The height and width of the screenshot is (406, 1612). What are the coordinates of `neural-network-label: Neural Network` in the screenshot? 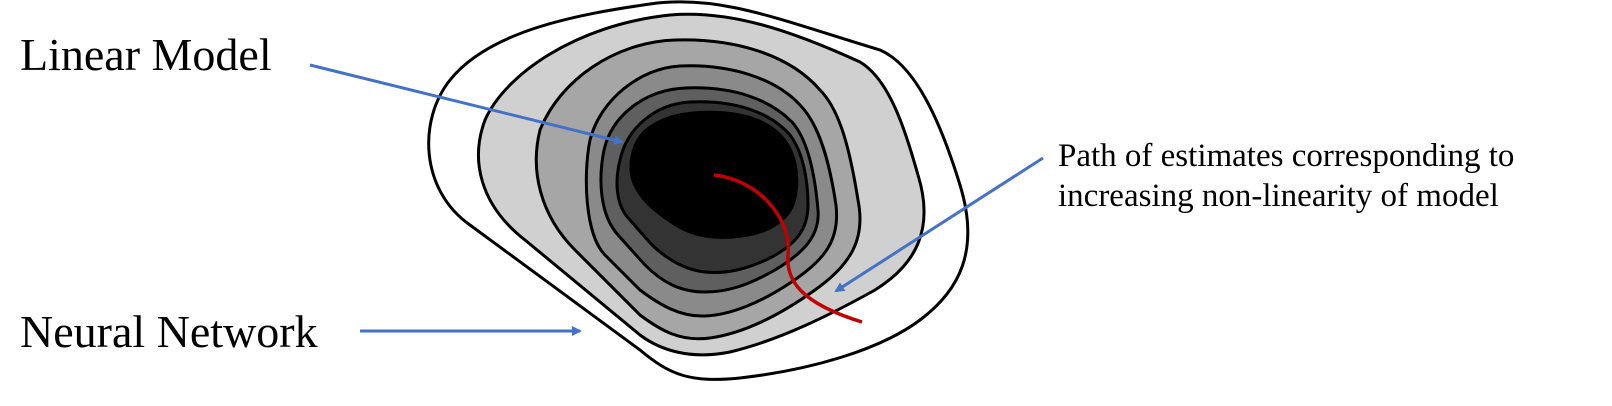 It's located at (169, 331).